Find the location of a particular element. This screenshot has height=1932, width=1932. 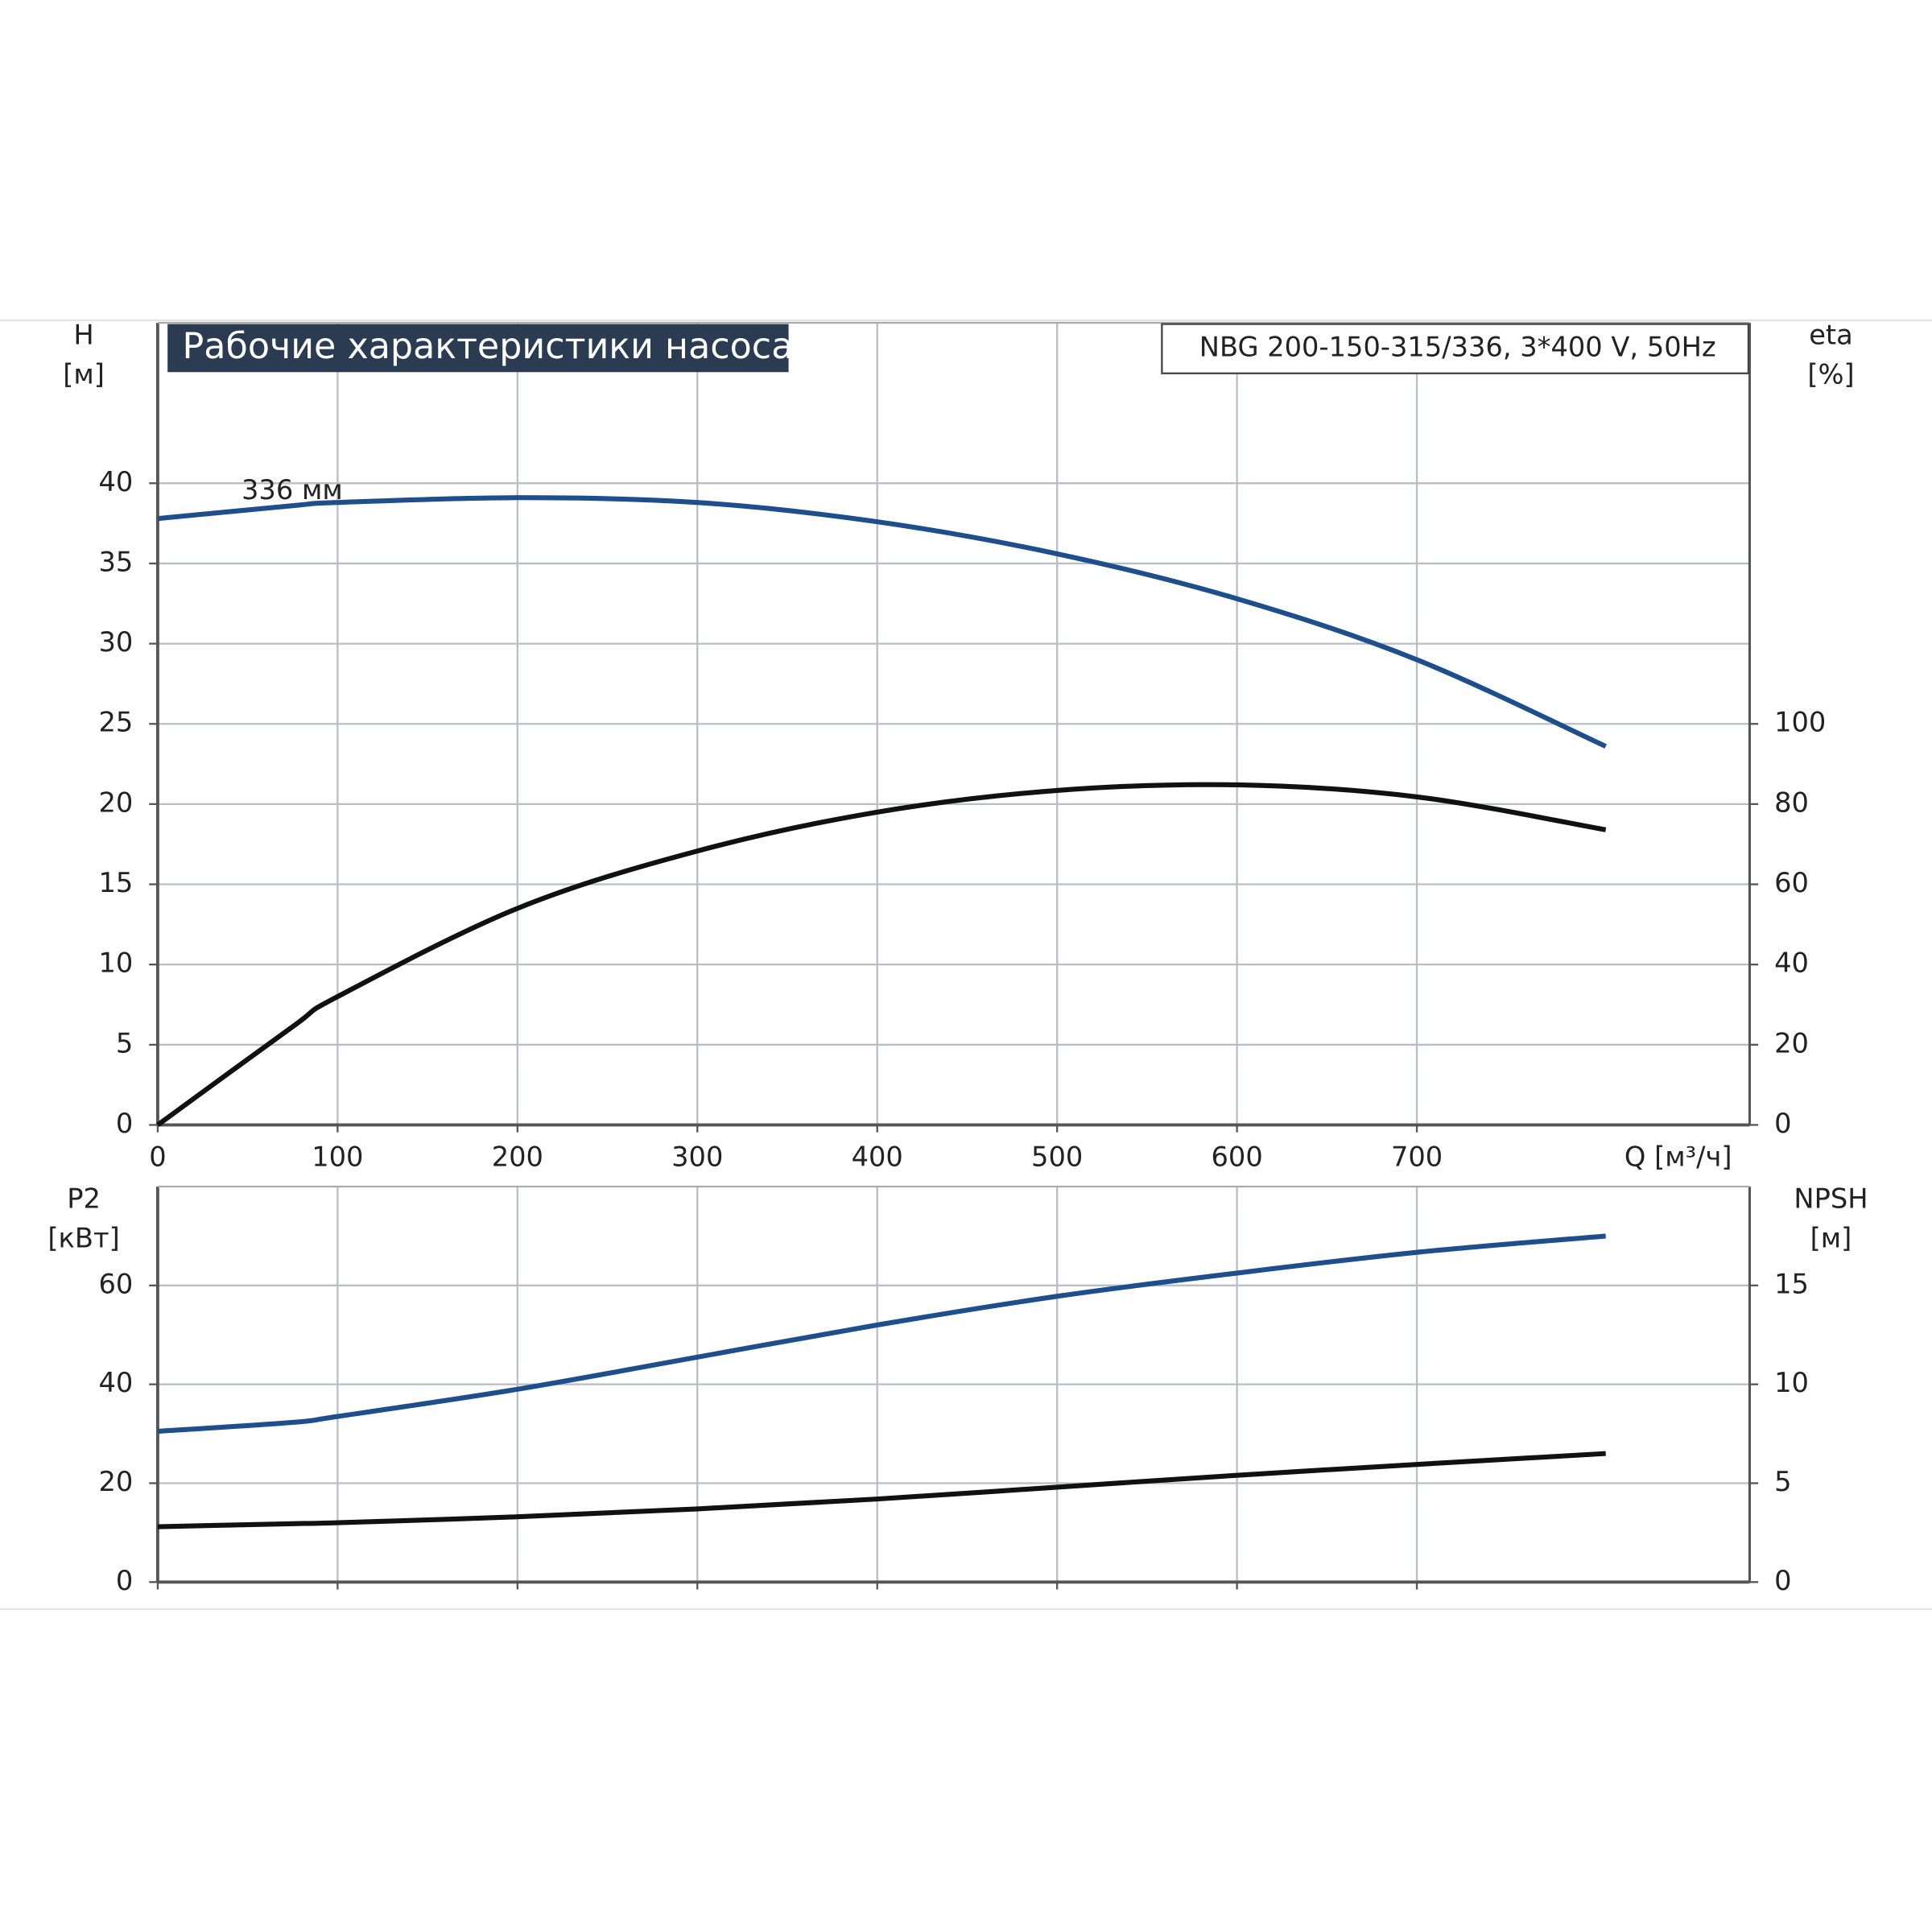

x-tick-label: 500 is located at coordinates (1057, 1156).